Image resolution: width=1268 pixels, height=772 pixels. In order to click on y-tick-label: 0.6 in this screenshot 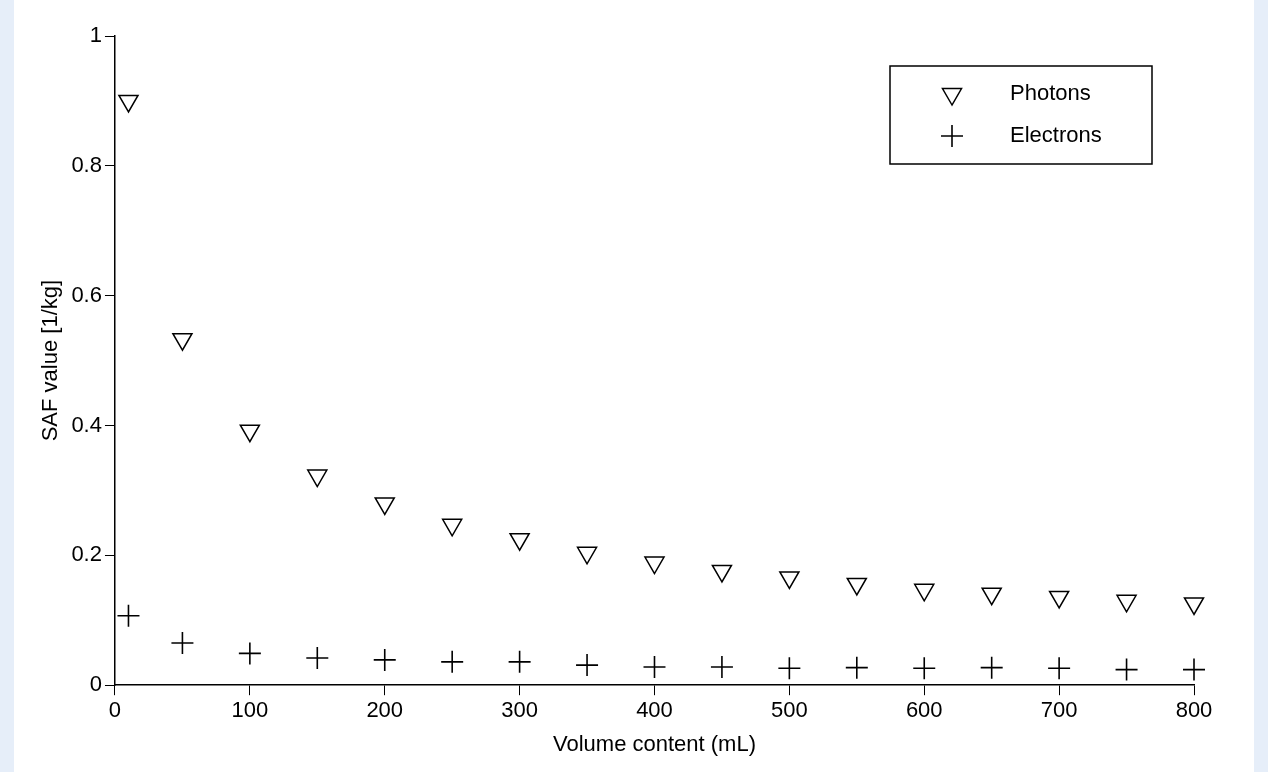, I will do `click(86, 294)`.